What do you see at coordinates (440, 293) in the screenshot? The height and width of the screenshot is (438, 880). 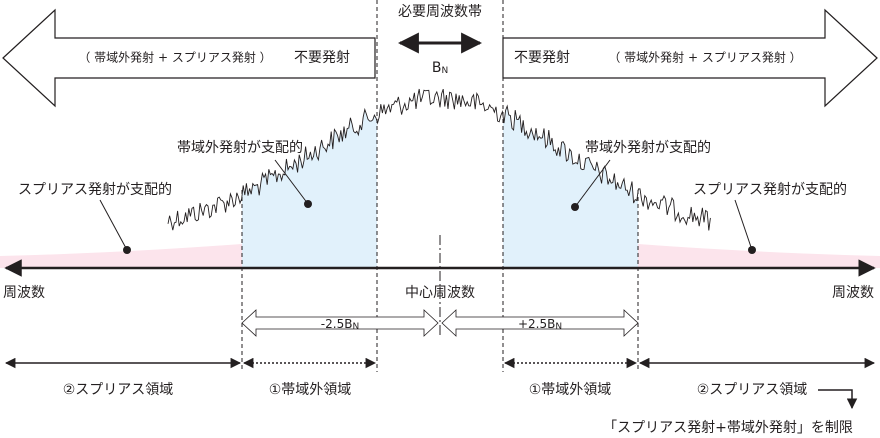 I see `axis-label: 中心周波数` at bounding box center [440, 293].